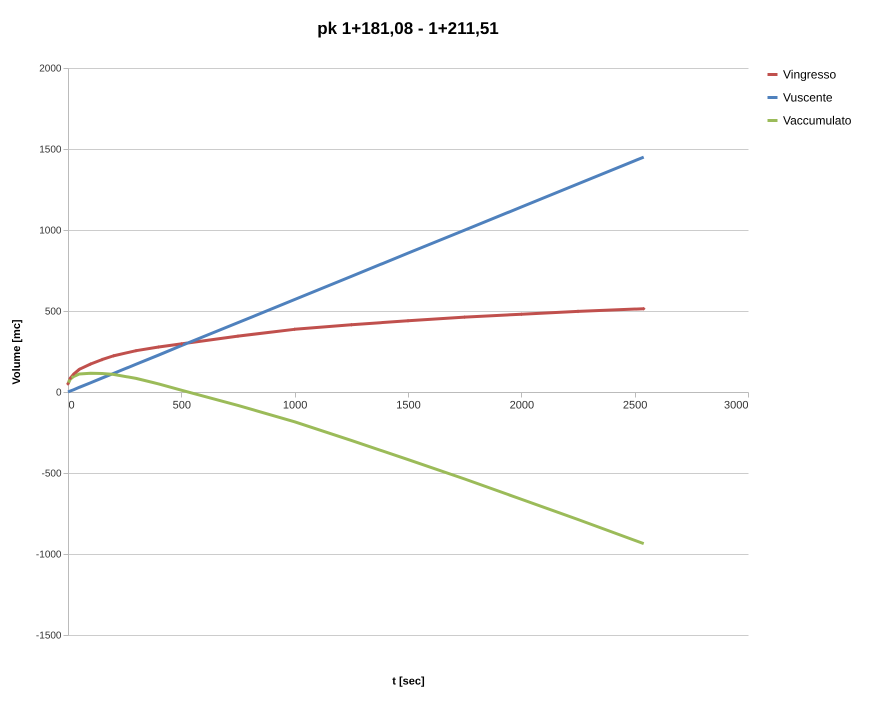 This screenshot has width=875, height=710. I want to click on x-tick-label: 0, so click(71, 406).